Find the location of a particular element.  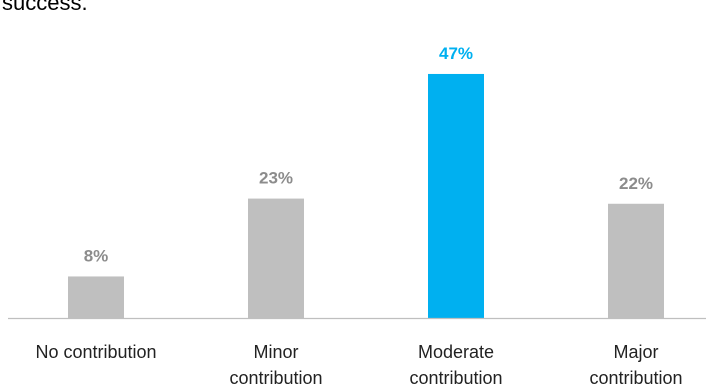

data-label-3: 22% is located at coordinates (636, 183).